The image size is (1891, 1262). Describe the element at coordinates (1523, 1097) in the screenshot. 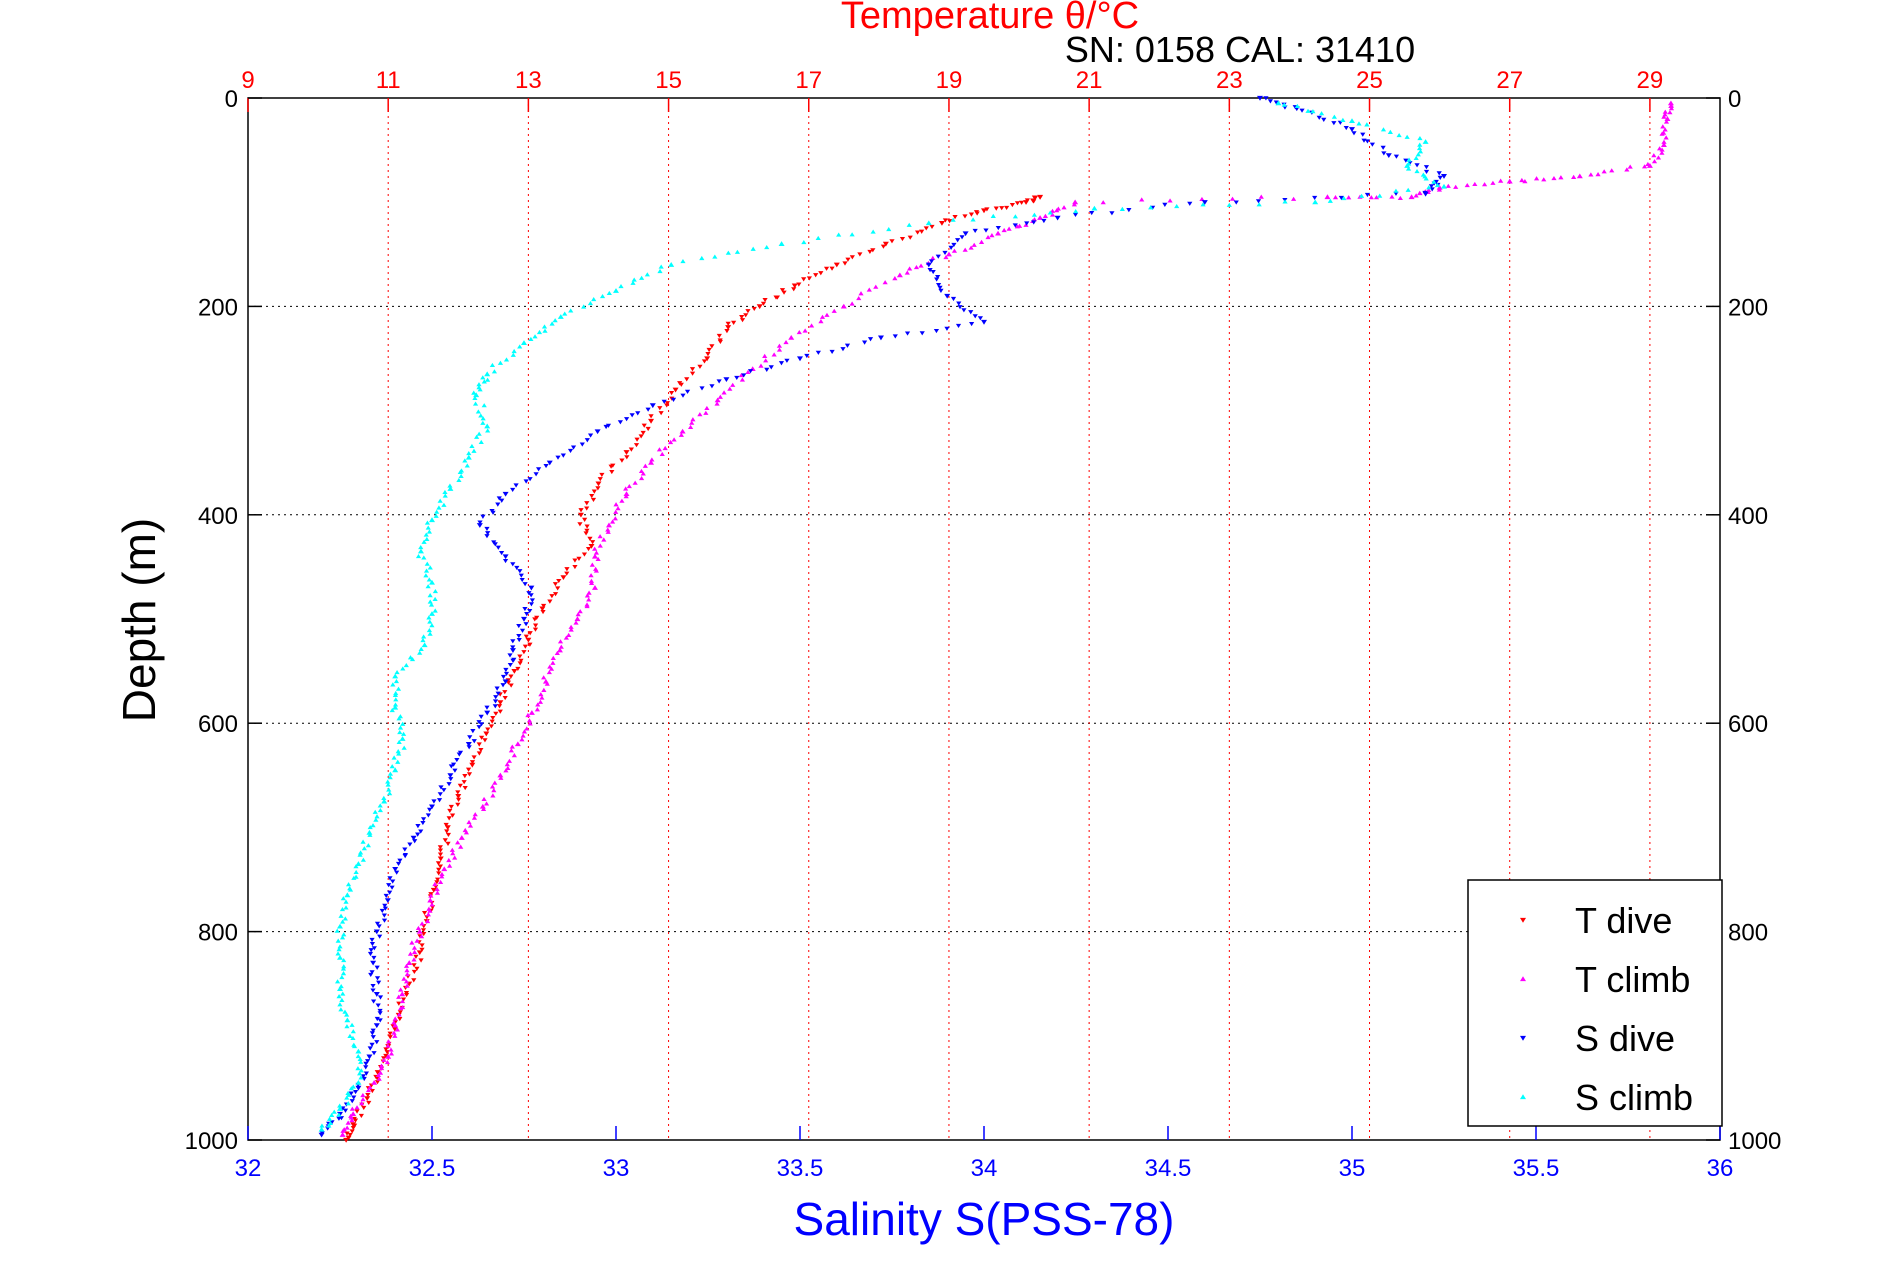

I see `legend-marker` at that location.